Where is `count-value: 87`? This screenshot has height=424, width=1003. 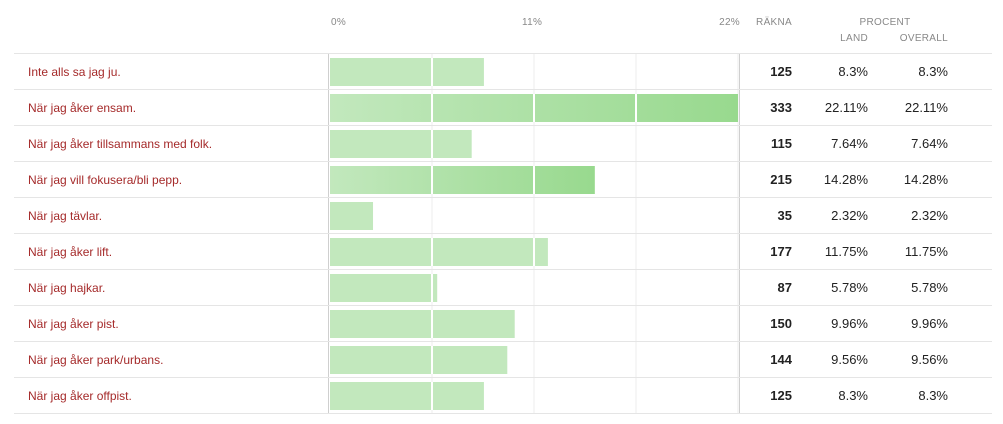 count-value: 87 is located at coordinates (784, 287).